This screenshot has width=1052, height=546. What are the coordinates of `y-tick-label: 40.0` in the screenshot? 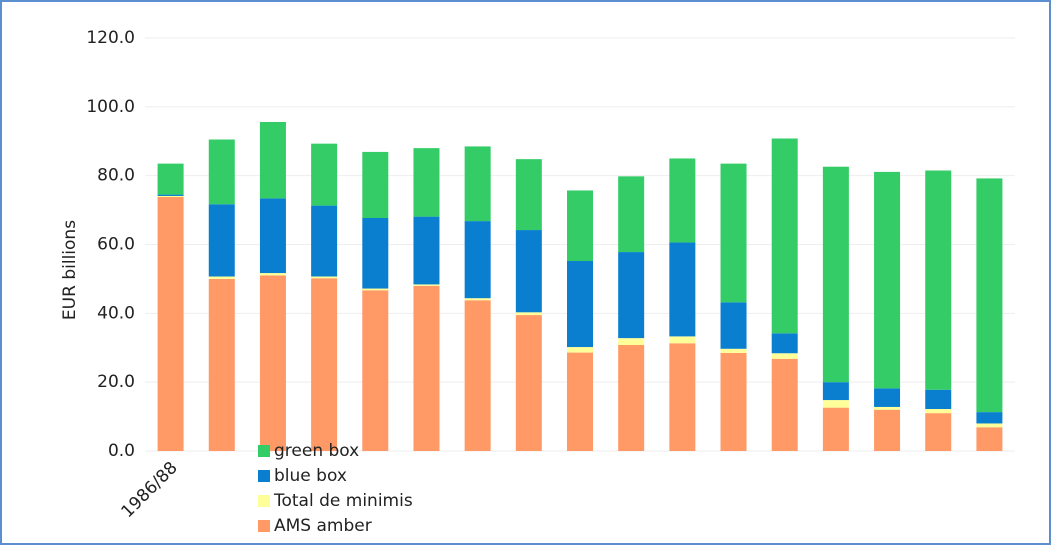 It's located at (116, 313).